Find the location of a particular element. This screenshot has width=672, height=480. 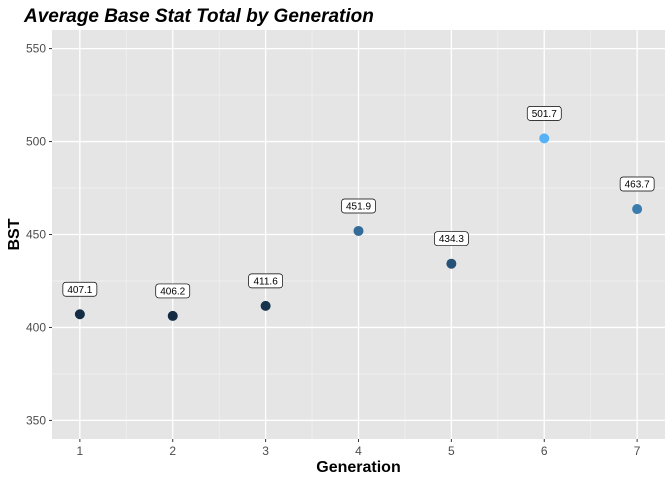

data-label: 434.3 is located at coordinates (451, 239).